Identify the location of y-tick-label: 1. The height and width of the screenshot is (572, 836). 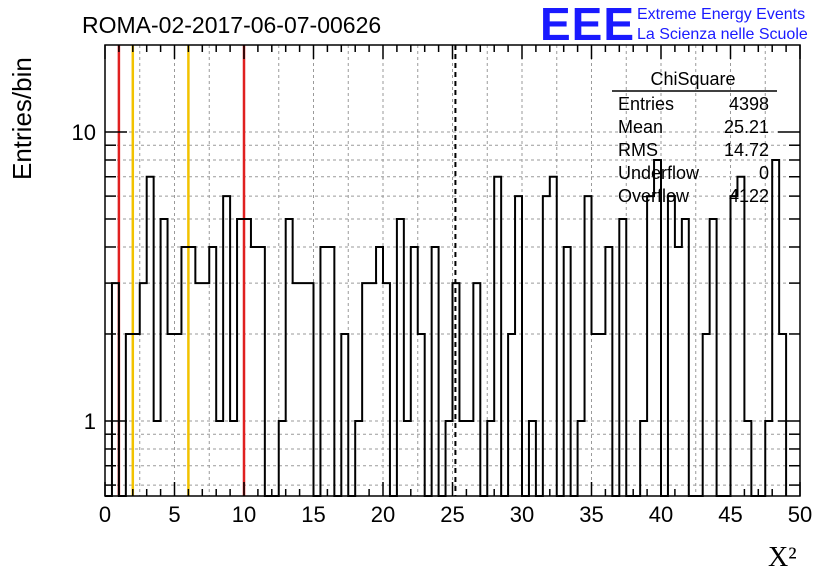
(90, 421).